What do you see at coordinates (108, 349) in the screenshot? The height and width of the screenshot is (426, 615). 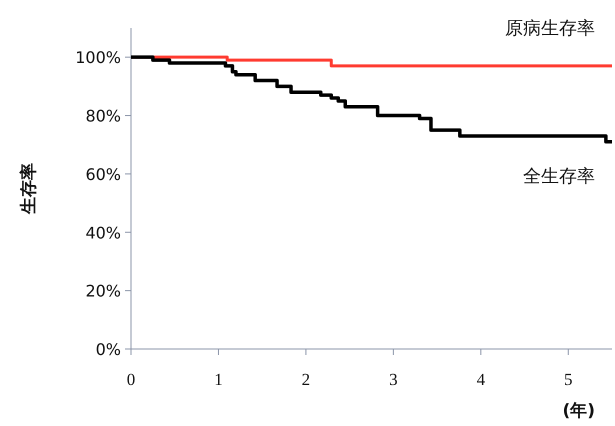 I see `y-tick-label: 0%` at bounding box center [108, 349].